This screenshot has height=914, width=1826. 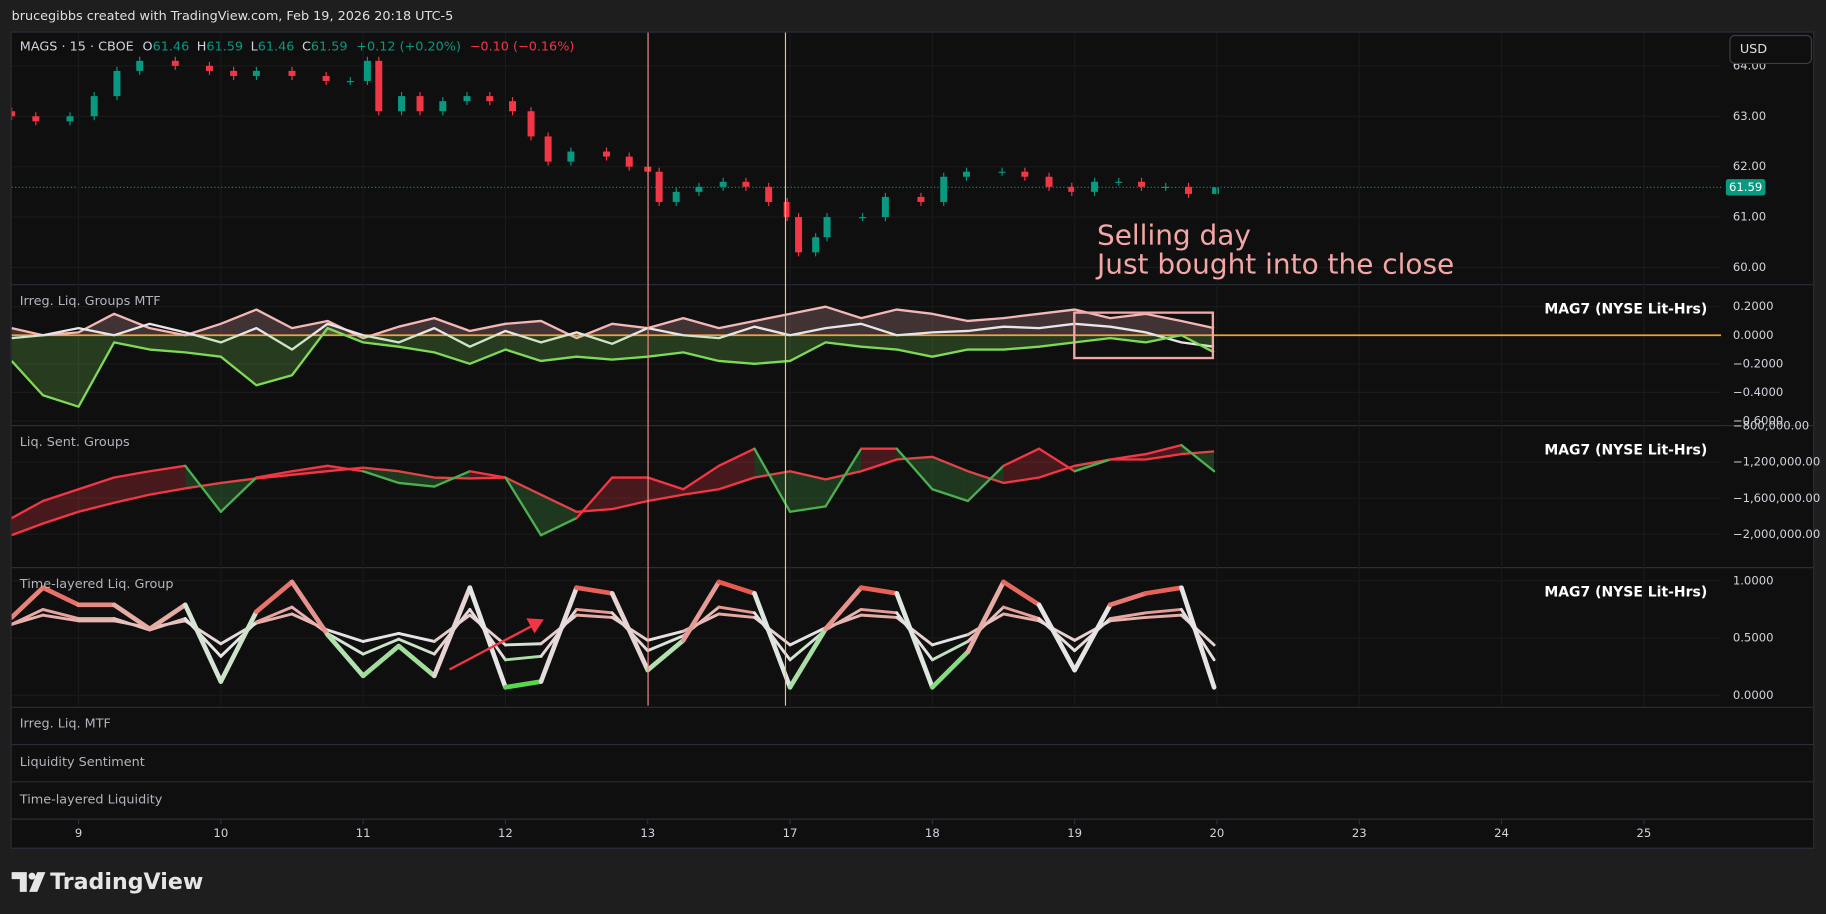 I want to click on x-tick-label: 12, so click(x=505, y=833).